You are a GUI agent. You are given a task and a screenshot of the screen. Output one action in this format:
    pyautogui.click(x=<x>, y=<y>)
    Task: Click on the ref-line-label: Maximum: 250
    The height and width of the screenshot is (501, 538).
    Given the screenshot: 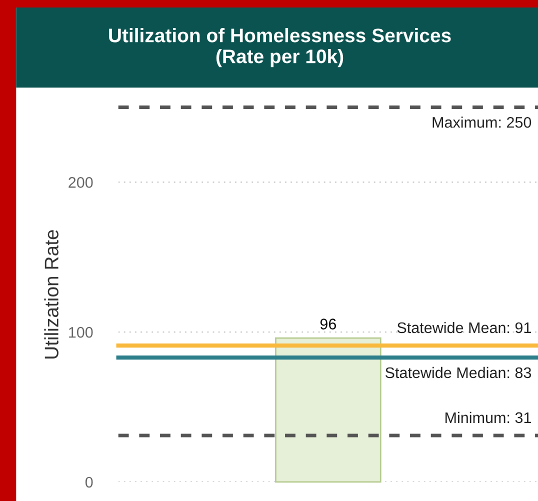 What is the action you would take?
    pyautogui.click(x=482, y=122)
    